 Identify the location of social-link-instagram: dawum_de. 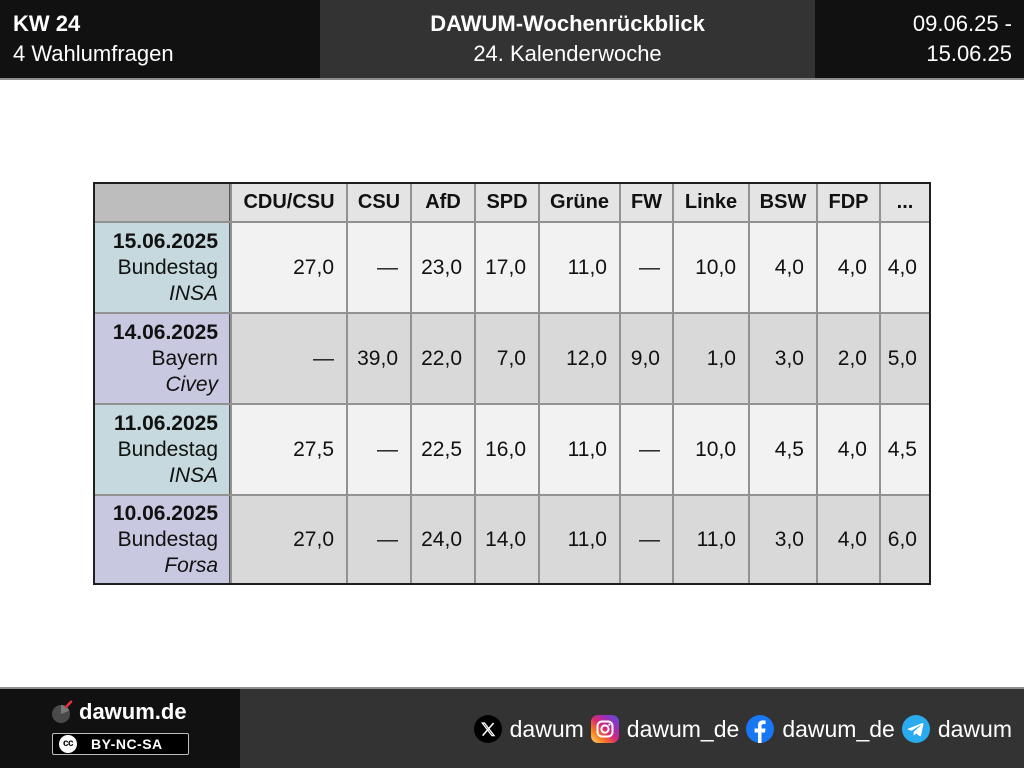
(665, 728).